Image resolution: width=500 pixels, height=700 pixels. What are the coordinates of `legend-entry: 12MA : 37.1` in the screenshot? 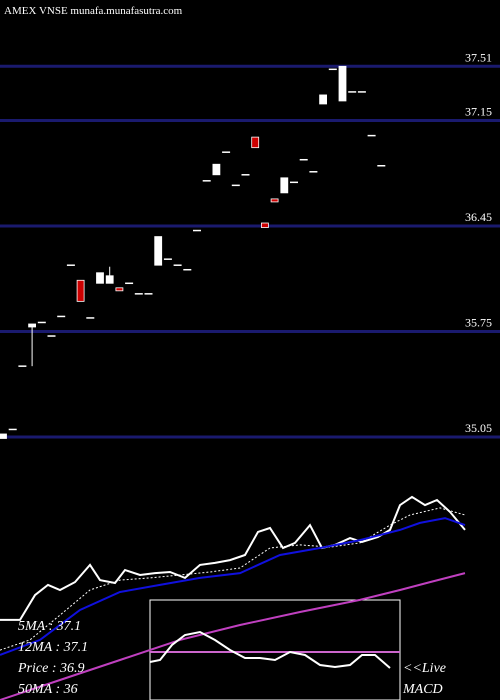 It's located at (53, 647).